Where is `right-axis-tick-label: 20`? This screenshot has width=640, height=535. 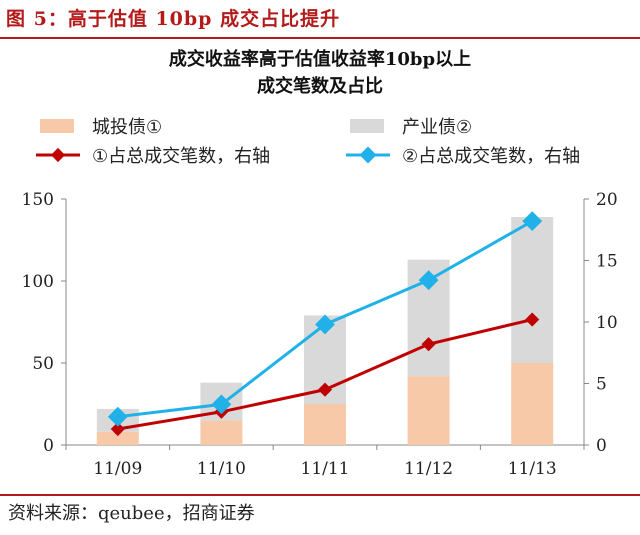 right-axis-tick-label: 20 is located at coordinates (607, 200).